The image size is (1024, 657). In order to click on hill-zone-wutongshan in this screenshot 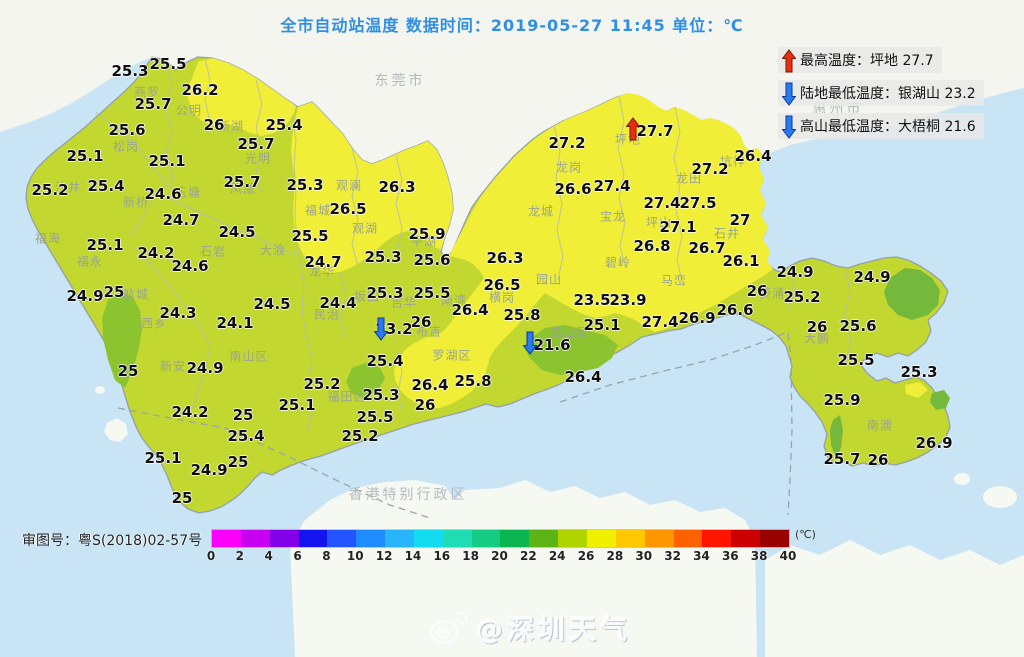, I will do `click(571, 350)`.